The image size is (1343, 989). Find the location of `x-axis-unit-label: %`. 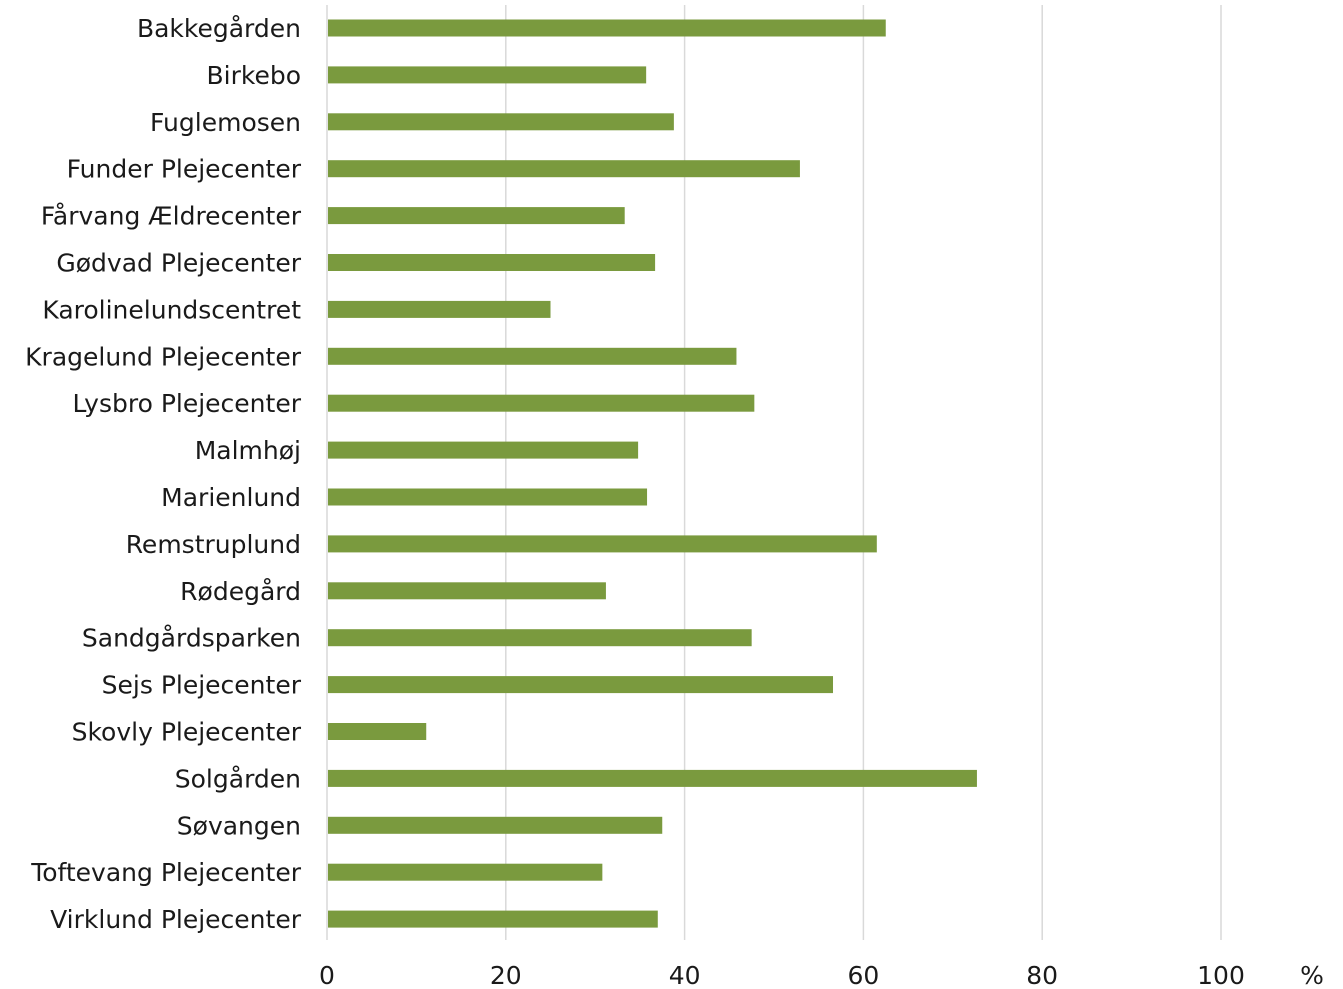

x-axis-unit-label: % is located at coordinates (1312, 975).